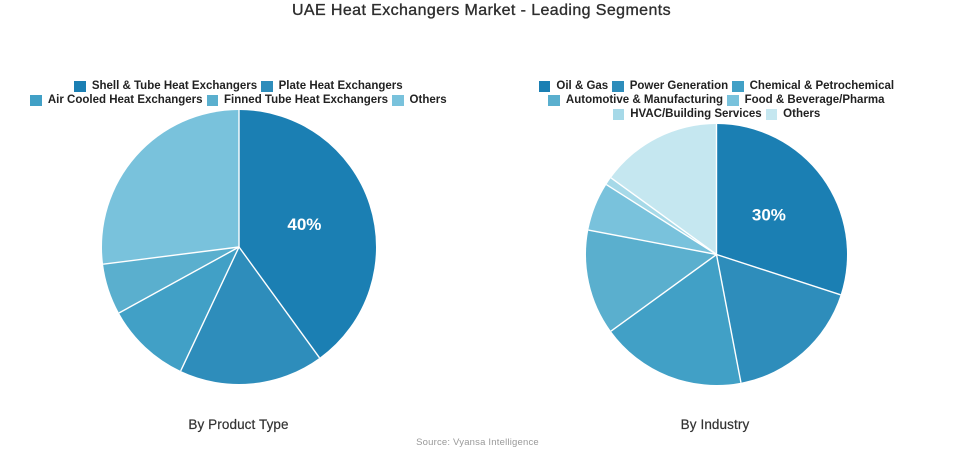 This screenshot has height=454, width=955. Describe the element at coordinates (304, 223) in the screenshot. I see `svg-text: 40%` at that location.